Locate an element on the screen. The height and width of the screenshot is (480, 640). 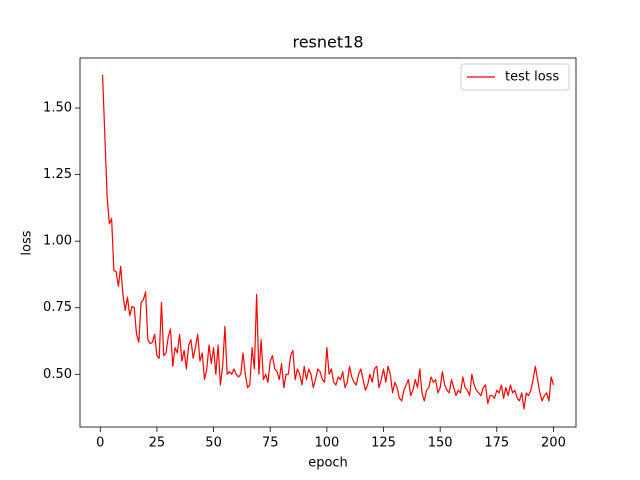
y-axis-label: loss is located at coordinates (27, 242).